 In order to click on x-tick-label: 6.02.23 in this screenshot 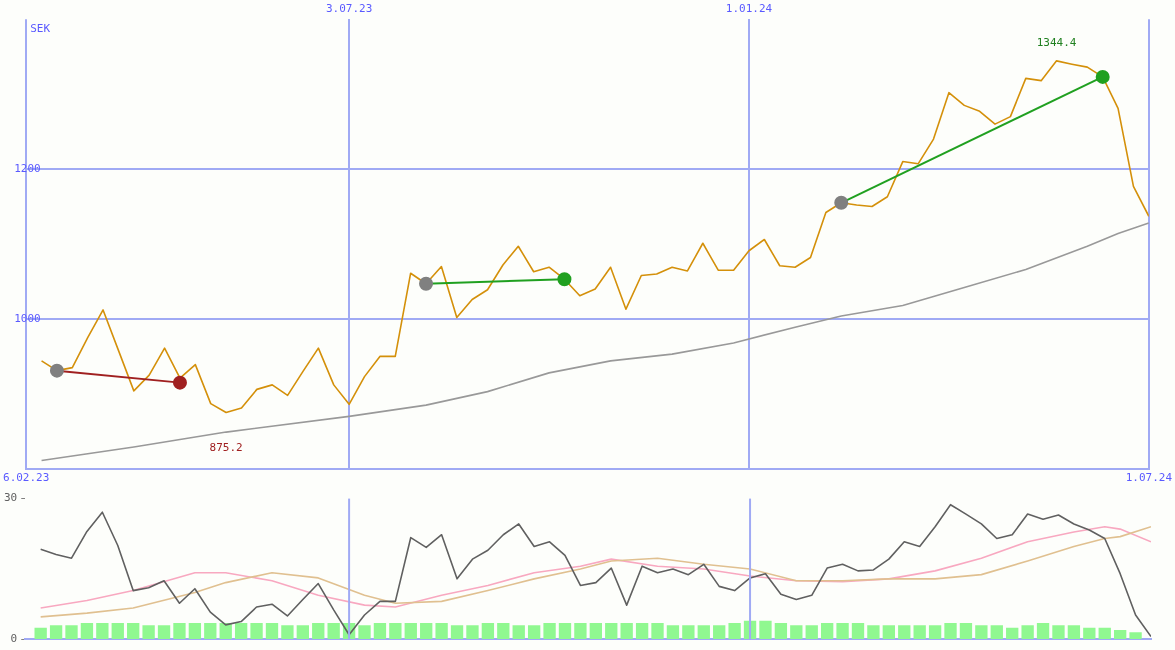, I will do `click(26, 478)`.